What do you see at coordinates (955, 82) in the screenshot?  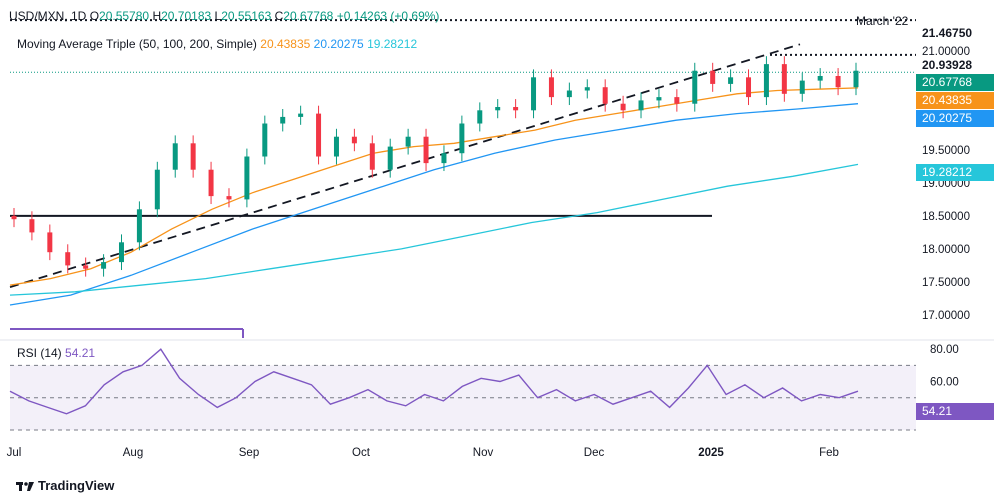 I see `tag-last-price: 20.67768` at bounding box center [955, 82].